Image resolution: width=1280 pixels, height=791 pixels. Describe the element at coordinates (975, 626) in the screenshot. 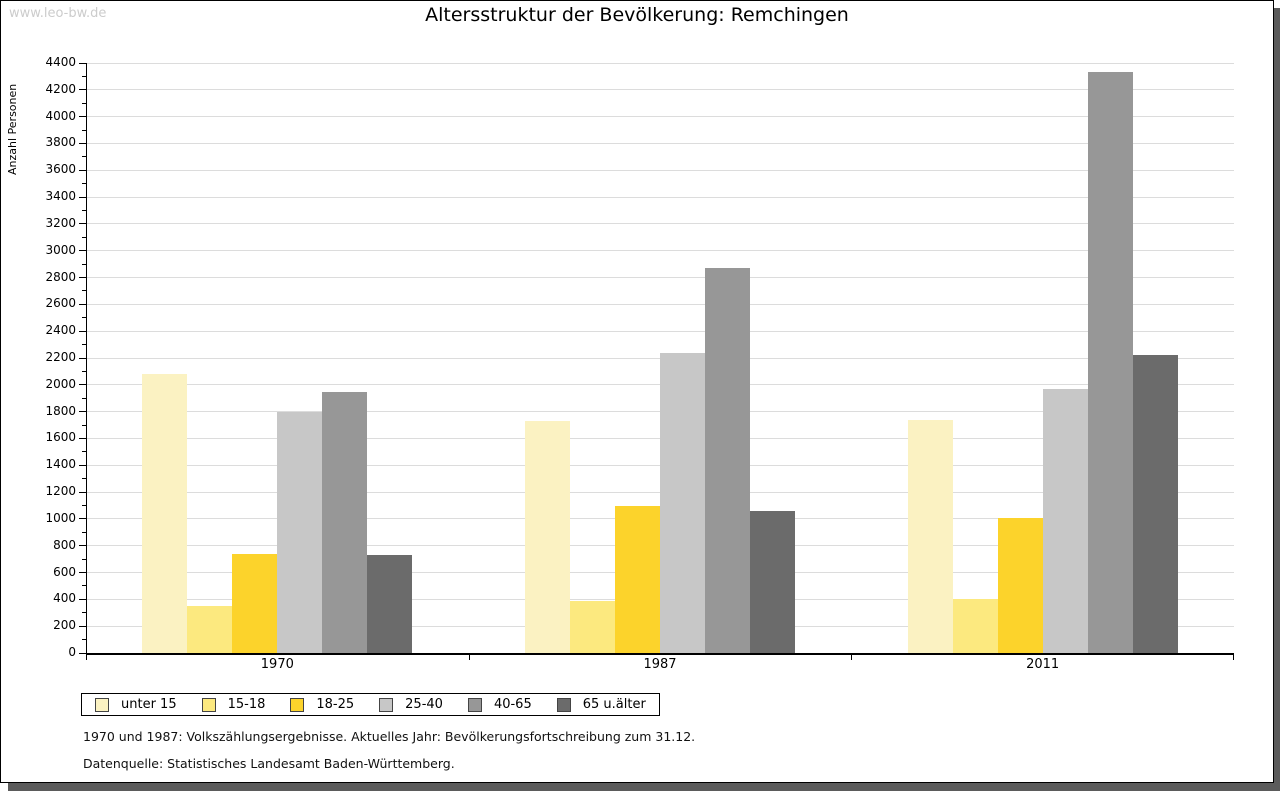

I see `bar-15-18-2011` at that location.